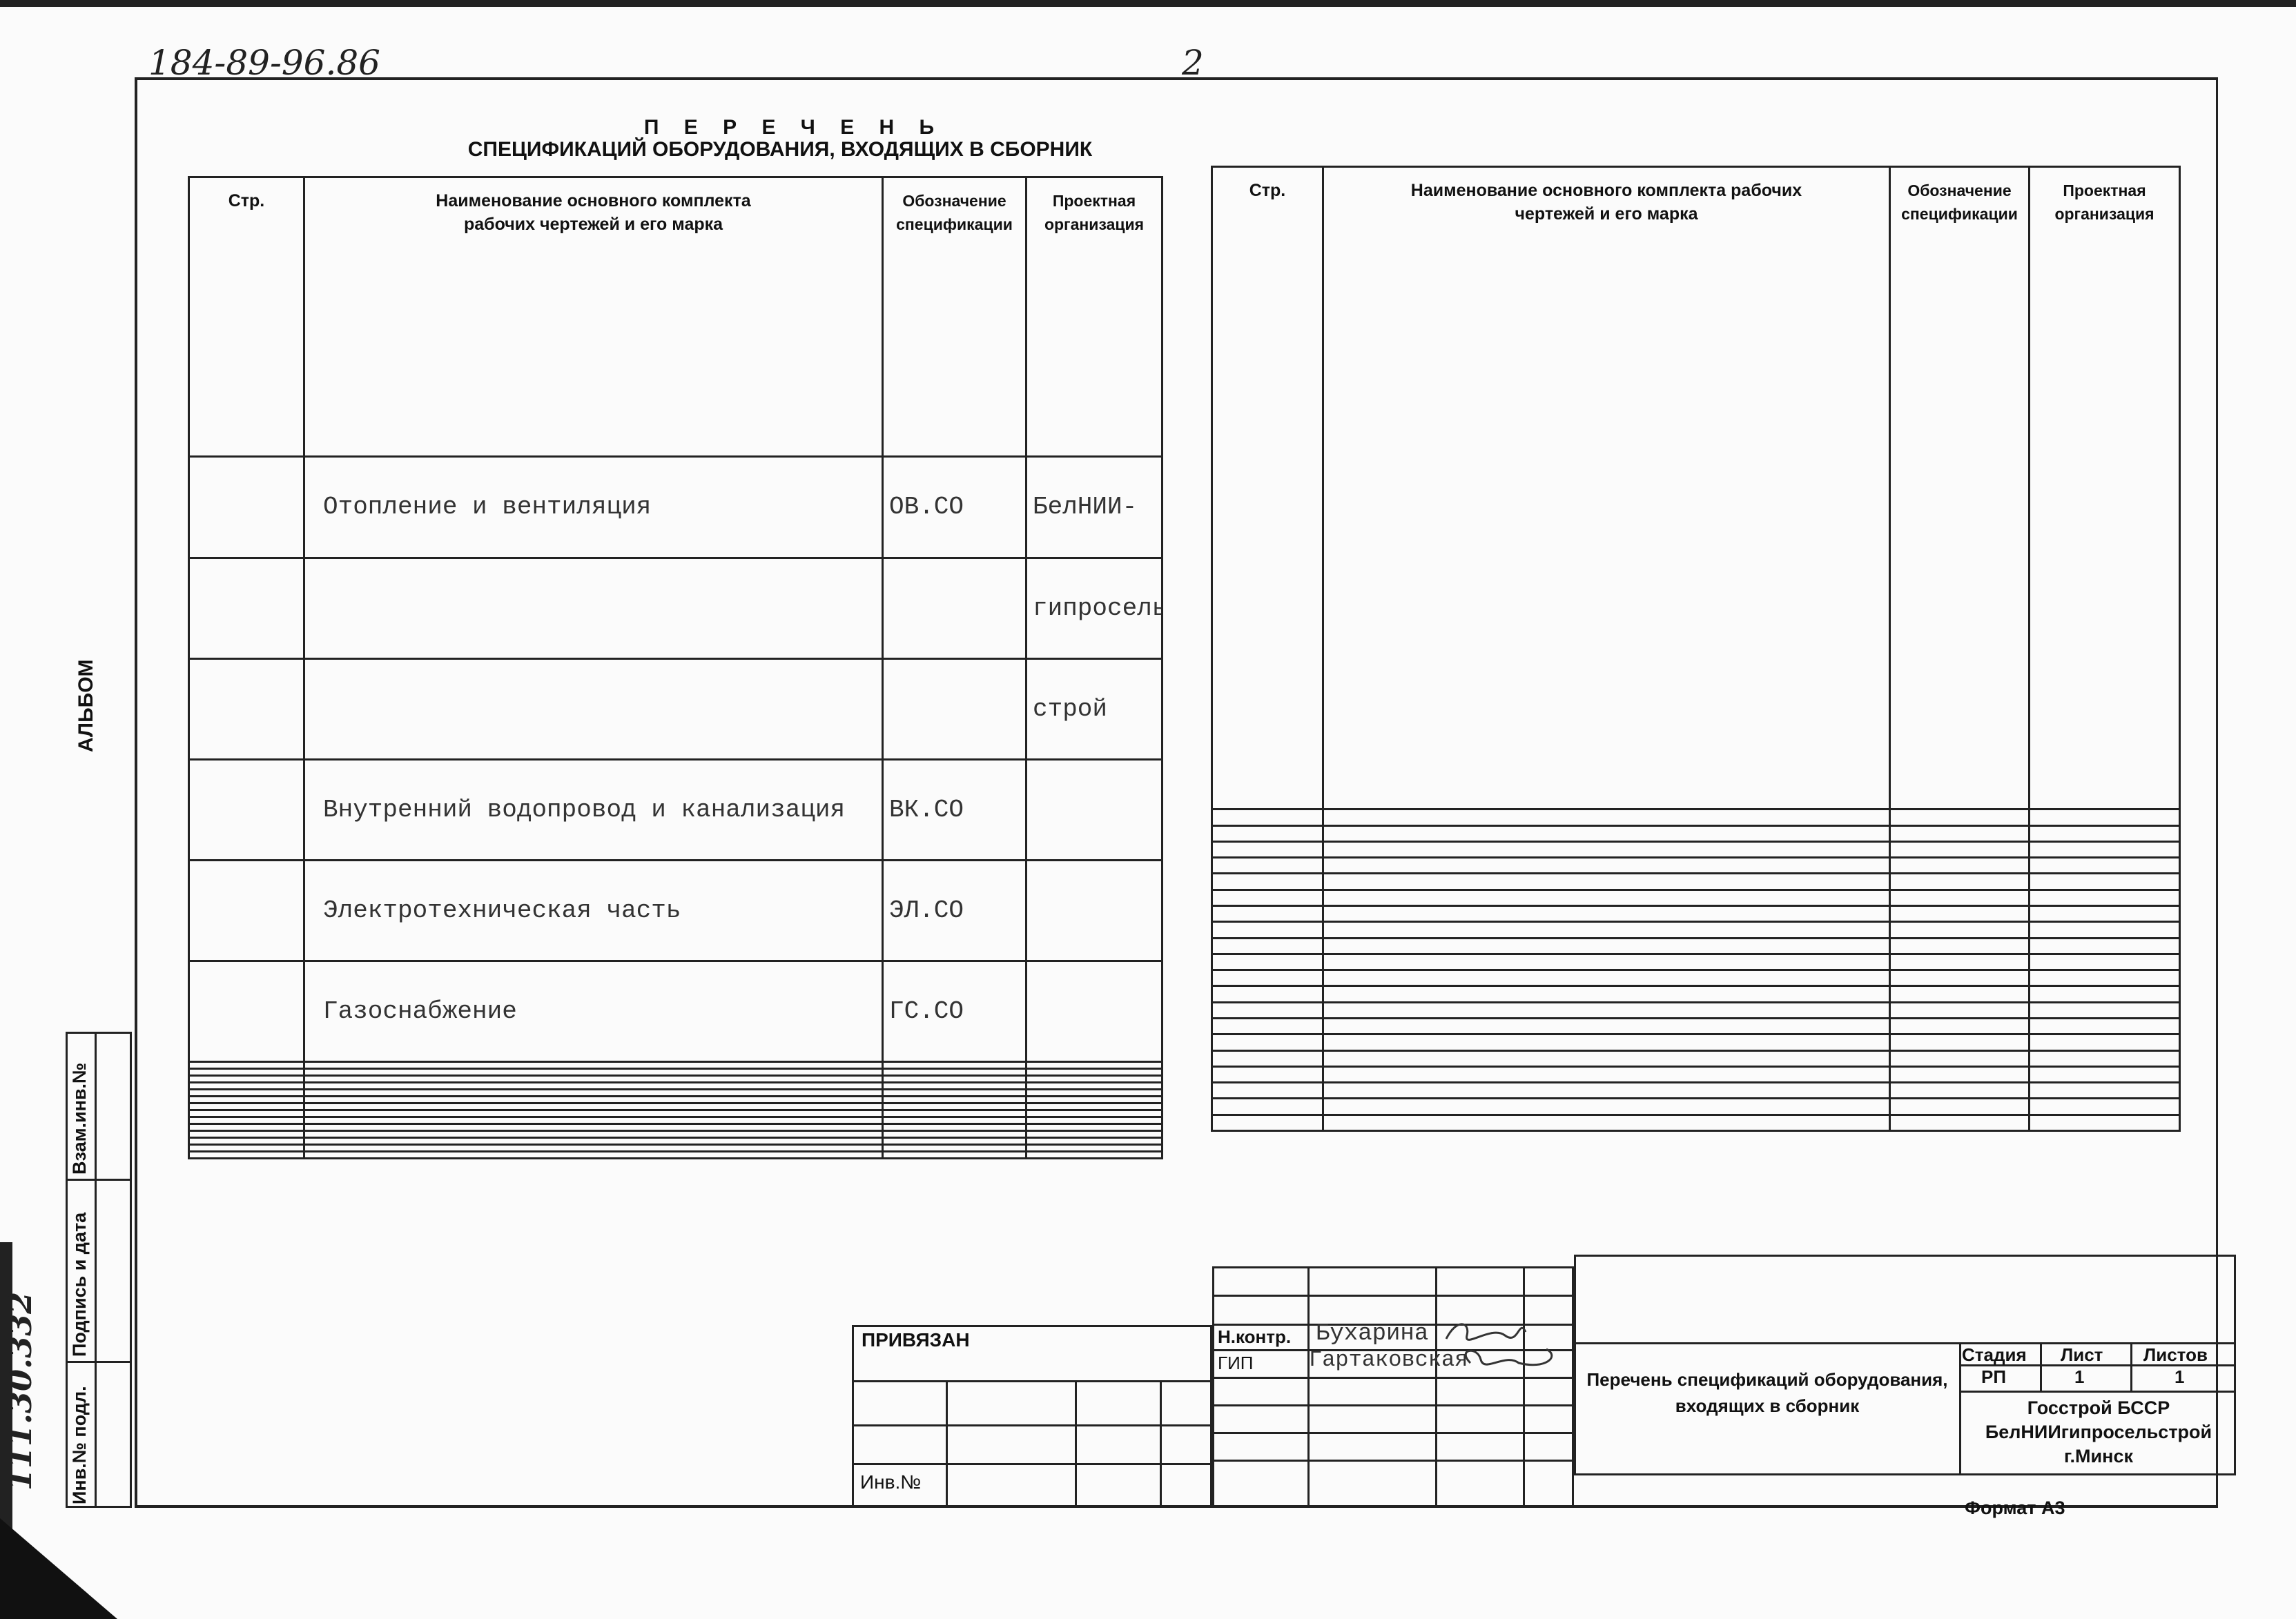 The height and width of the screenshot is (1619, 2296). What do you see at coordinates (99, 1270) in the screenshot?
I see `side-stamp` at bounding box center [99, 1270].